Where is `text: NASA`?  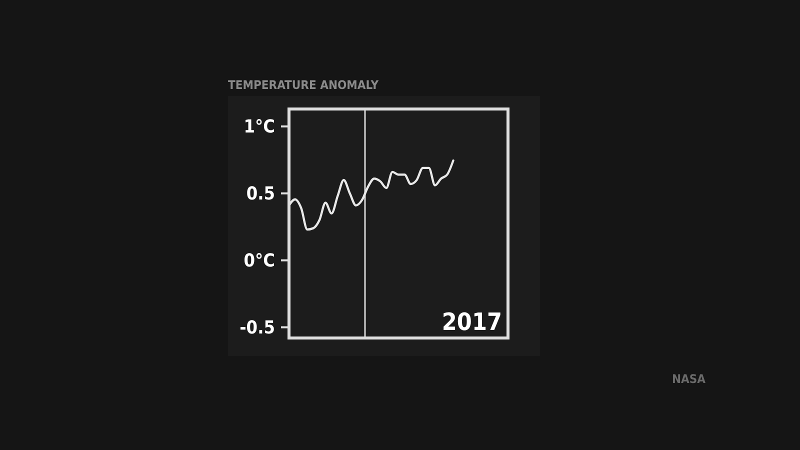 text: NASA is located at coordinates (689, 379).